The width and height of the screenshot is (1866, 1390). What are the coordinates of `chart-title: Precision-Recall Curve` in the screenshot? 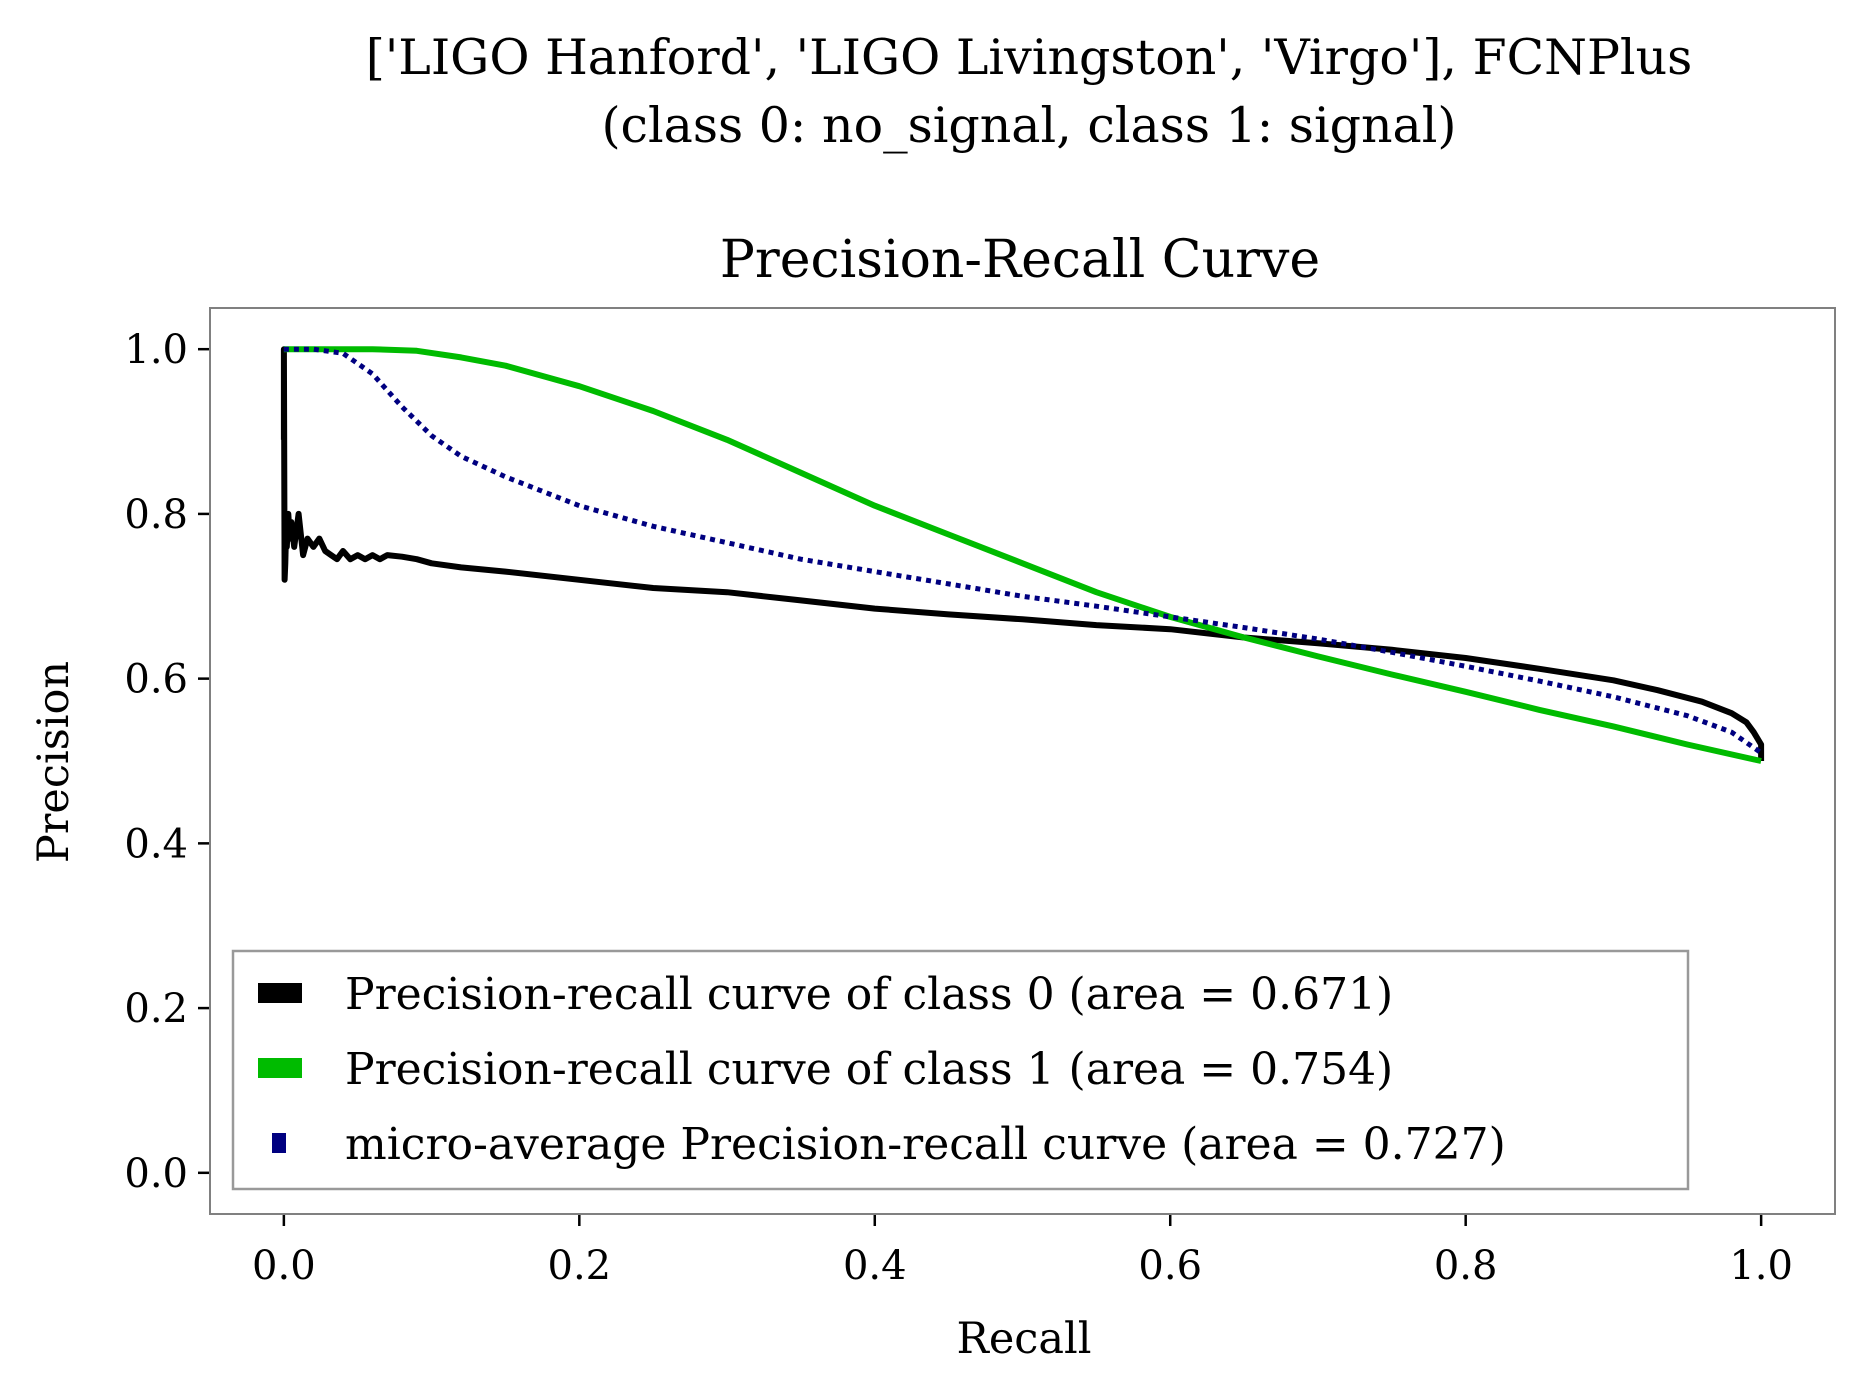 It's located at (1020, 260).